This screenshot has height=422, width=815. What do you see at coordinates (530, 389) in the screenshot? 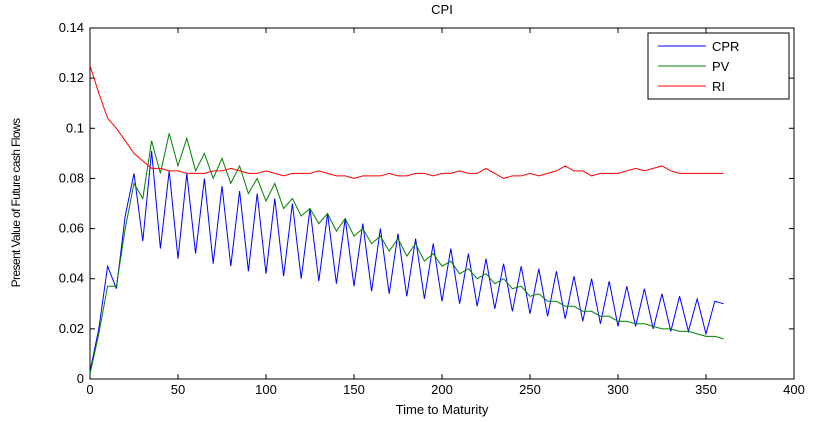
I see `x-tick-label: 250` at bounding box center [530, 389].